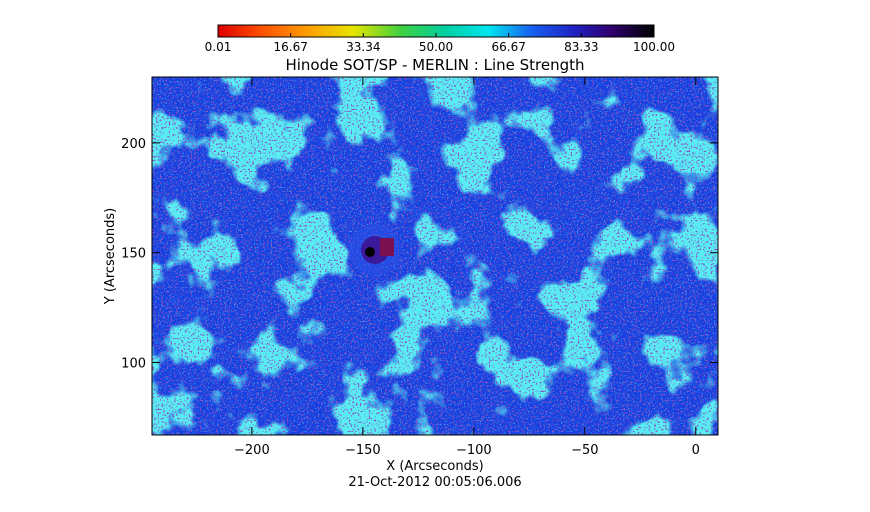  Describe the element at coordinates (581, 47) in the screenshot. I see `colorbar-tick-label: 83.33` at that location.